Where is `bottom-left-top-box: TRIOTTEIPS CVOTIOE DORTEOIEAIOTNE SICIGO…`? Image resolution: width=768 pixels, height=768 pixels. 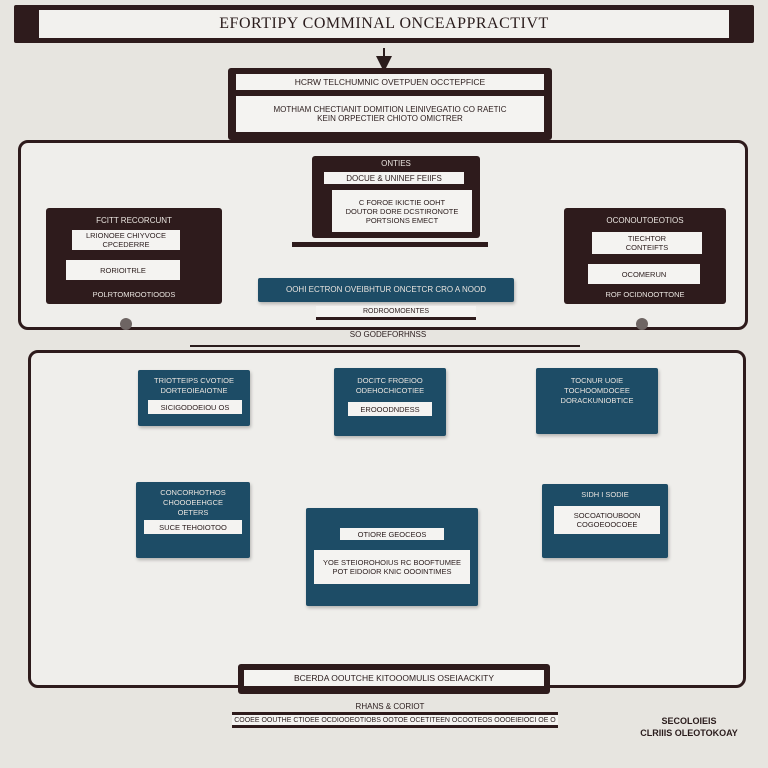
bottom-left-top-box: TRIOTTEIPS CVOTIOE DORTEOIEAIOTNE SICIGO… is located at coordinates (194, 398).